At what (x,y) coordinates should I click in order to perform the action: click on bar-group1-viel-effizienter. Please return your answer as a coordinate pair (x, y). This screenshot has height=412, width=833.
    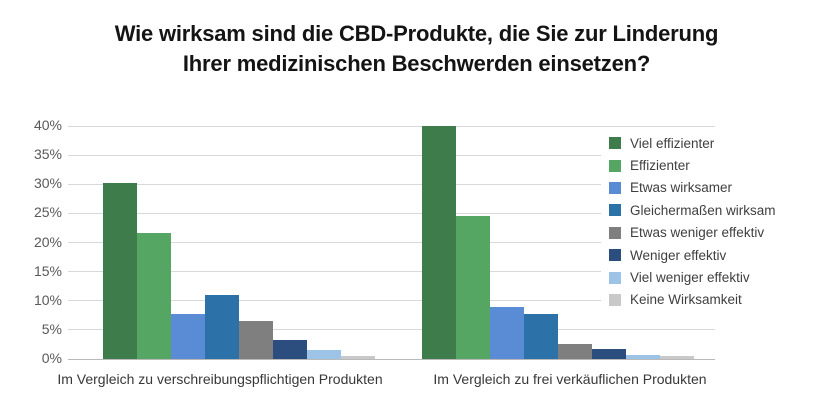
    Looking at the image, I should click on (120, 271).